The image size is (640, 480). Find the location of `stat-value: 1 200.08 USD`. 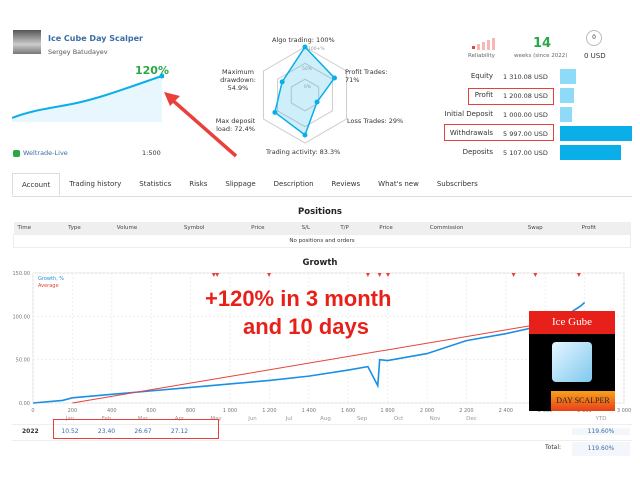

stat-value: 1 200.08 USD is located at coordinates (525, 96).